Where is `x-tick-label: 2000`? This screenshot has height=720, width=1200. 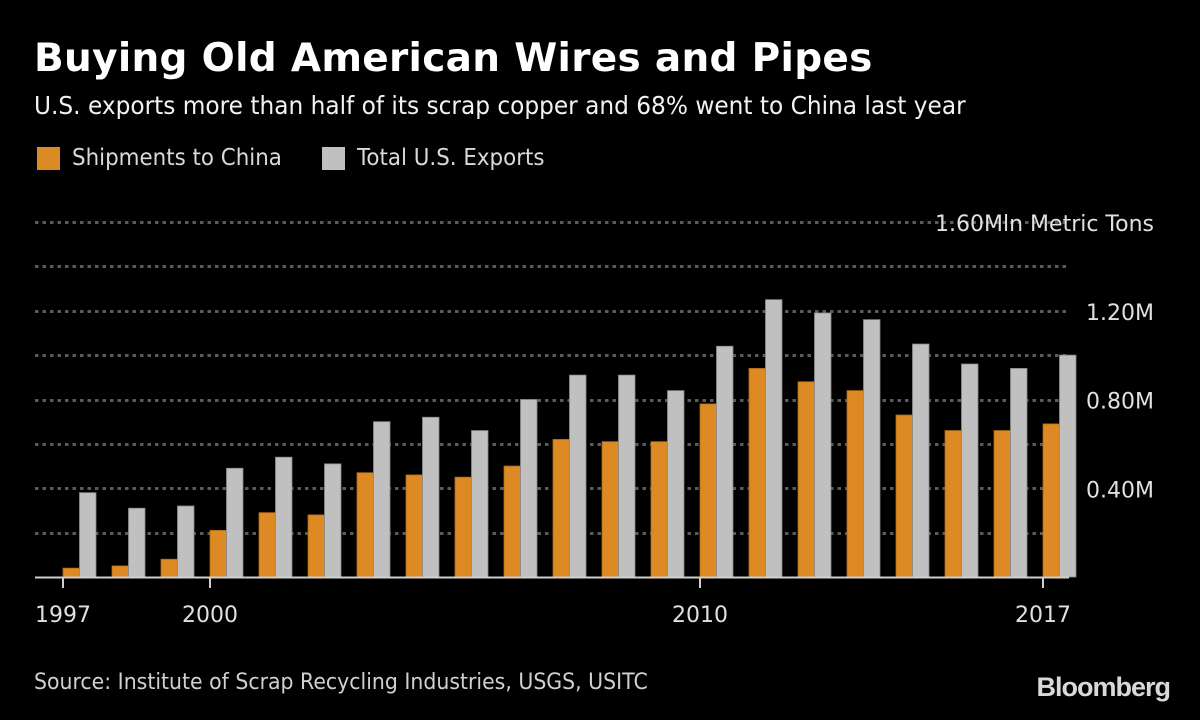
x-tick-label: 2000 is located at coordinates (210, 615).